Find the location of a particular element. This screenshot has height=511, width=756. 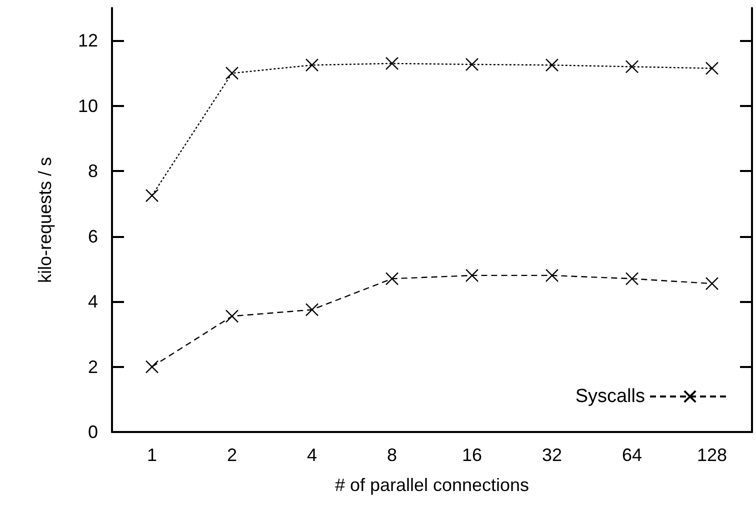

y-tick-label: 8 is located at coordinates (93, 171).